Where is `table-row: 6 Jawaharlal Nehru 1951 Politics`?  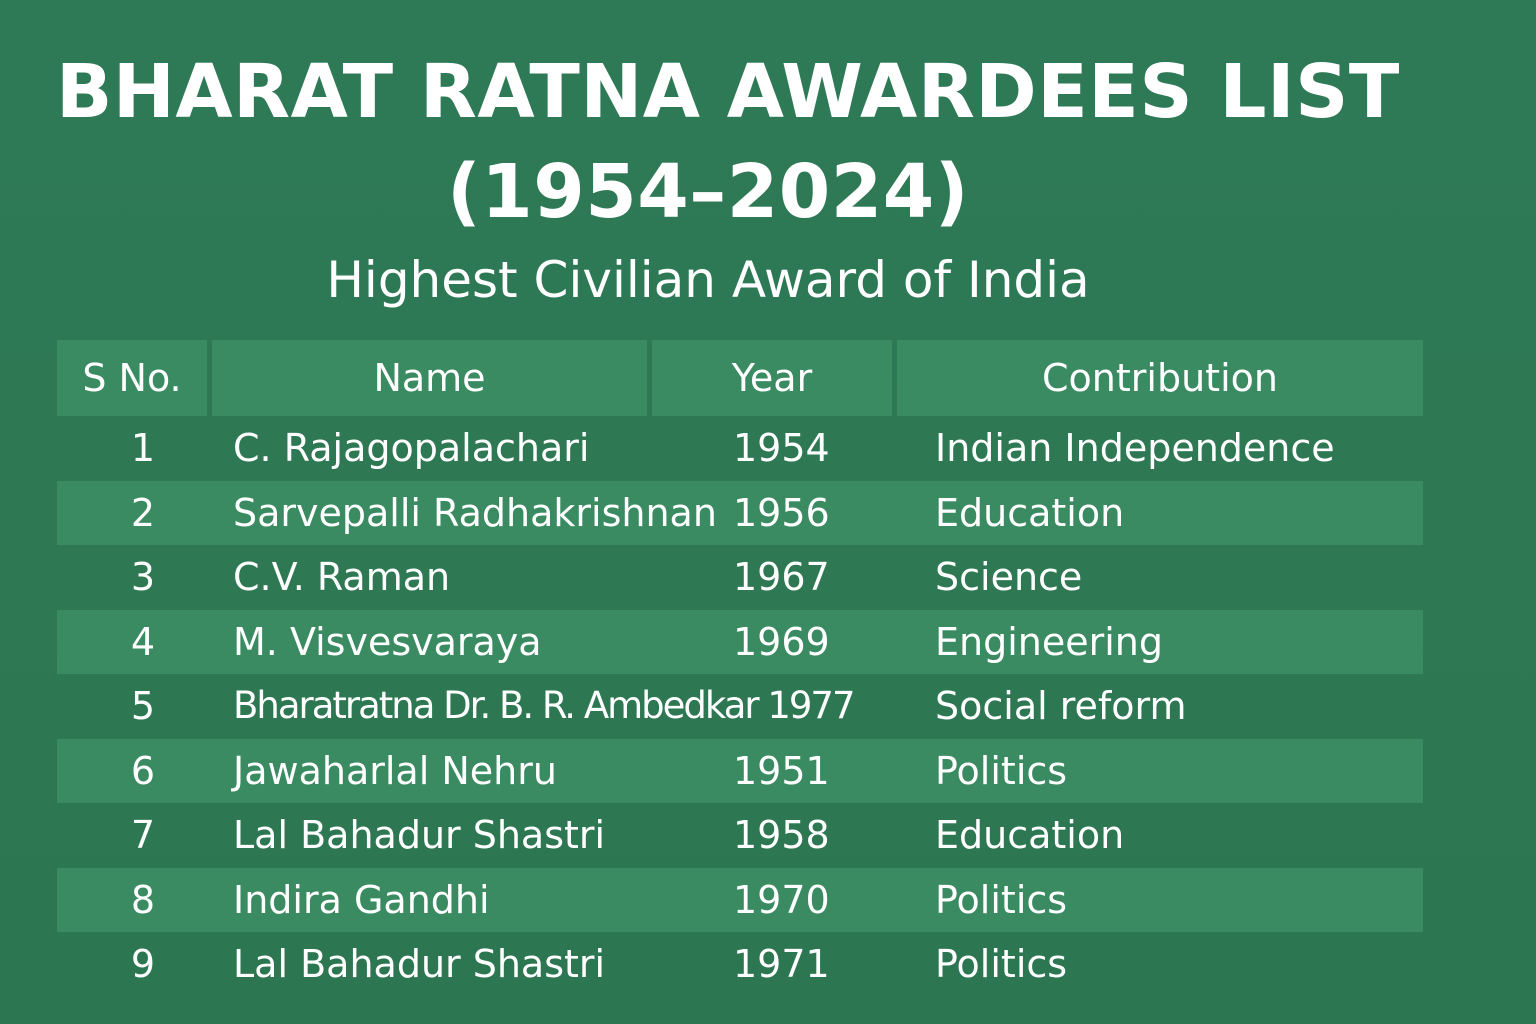 table-row: 6 Jawaharlal Nehru 1951 Politics is located at coordinates (740, 770).